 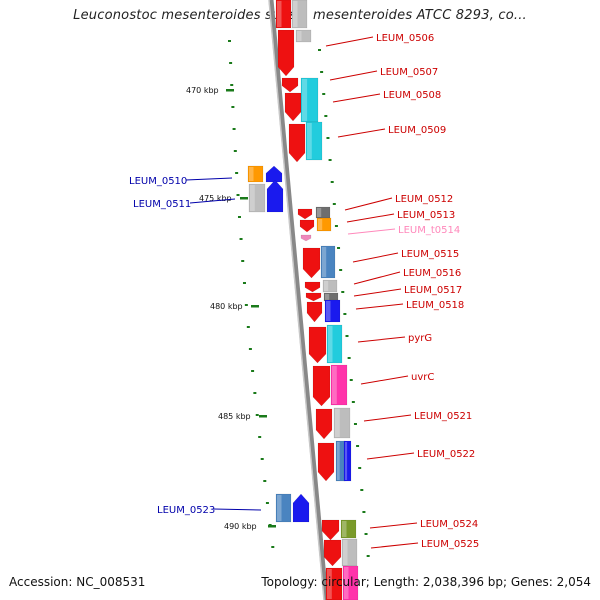 What do you see at coordinates (422, 377) in the screenshot?
I see `gene-label-uvrc: uvrC` at bounding box center [422, 377].